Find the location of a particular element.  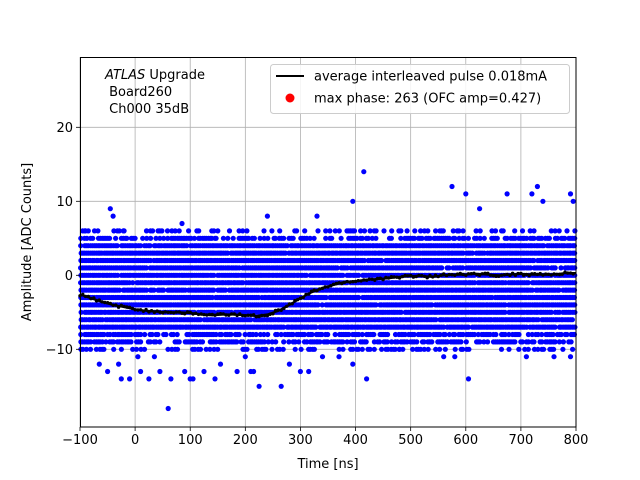

average-pulse-line is located at coordinates (327, 294).